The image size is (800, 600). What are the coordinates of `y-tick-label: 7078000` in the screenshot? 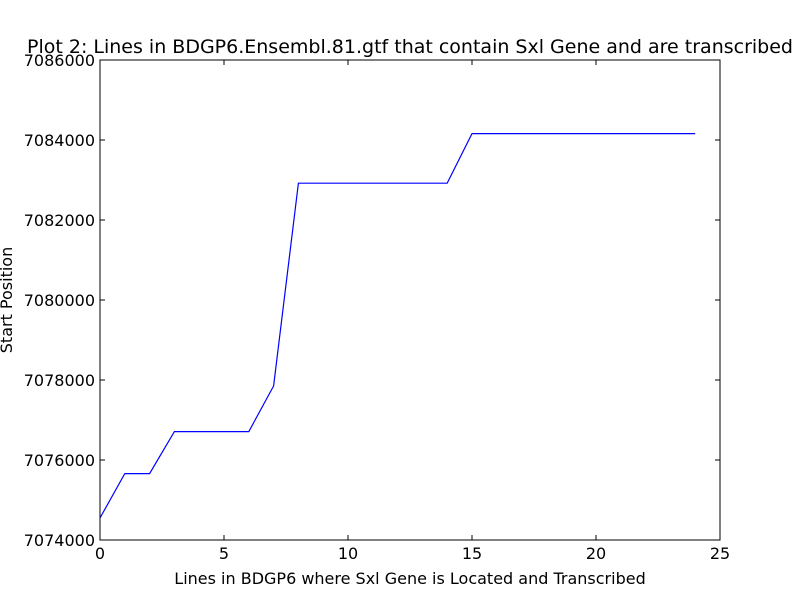 It's located at (59, 380).